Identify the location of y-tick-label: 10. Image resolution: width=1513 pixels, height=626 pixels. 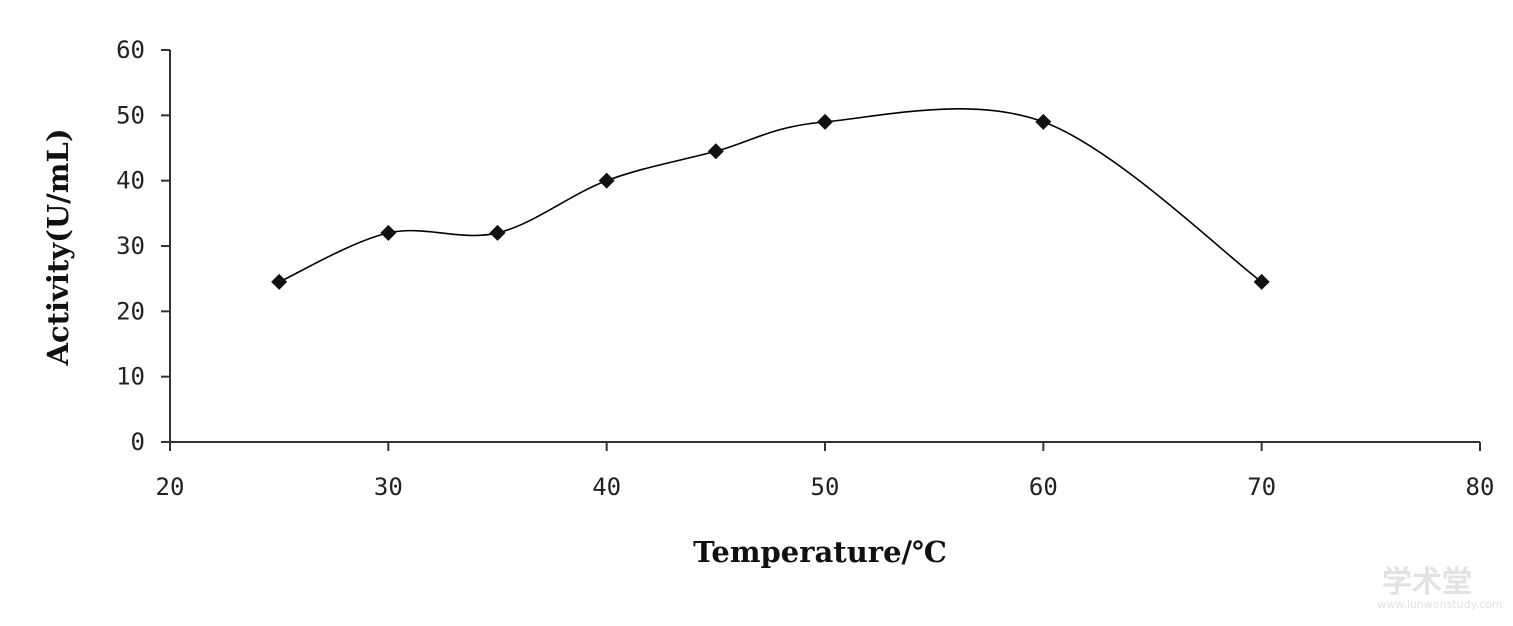
(130, 377).